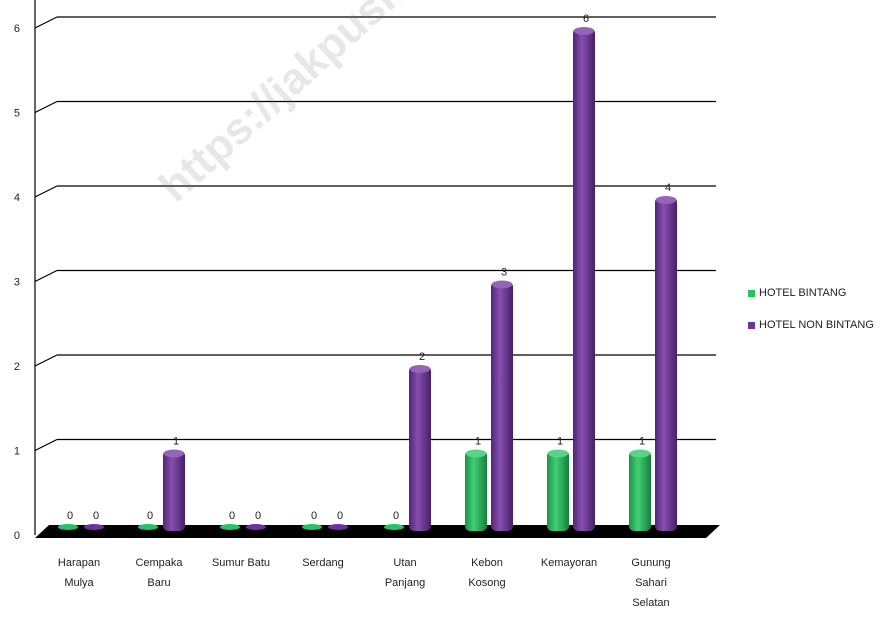  Describe the element at coordinates (17, 536) in the screenshot. I see `y-tick-label: 0` at that location.